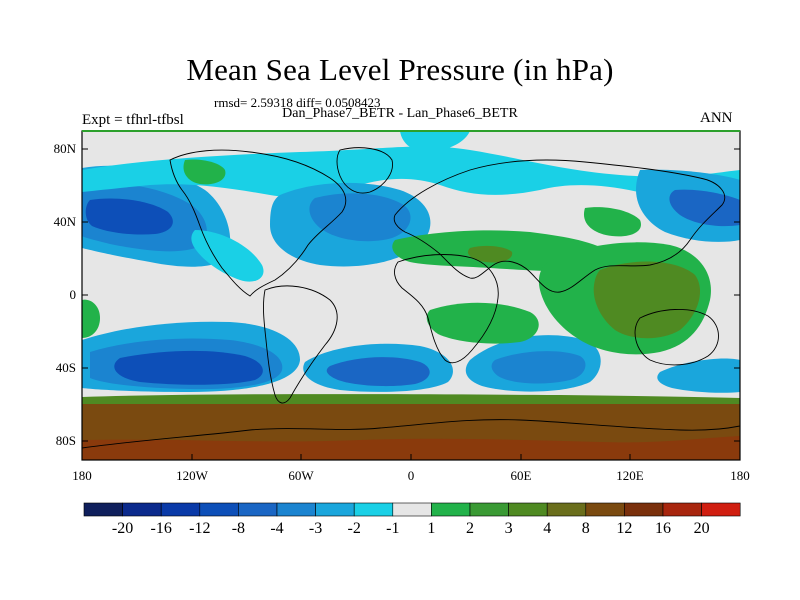 The height and width of the screenshot is (600, 800). I want to click on north-america-outline, so click(258, 223).